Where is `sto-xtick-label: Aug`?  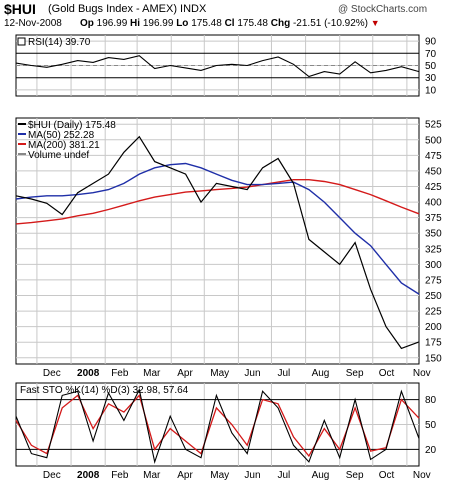
sto-xtick-label: Aug is located at coordinates (321, 475).